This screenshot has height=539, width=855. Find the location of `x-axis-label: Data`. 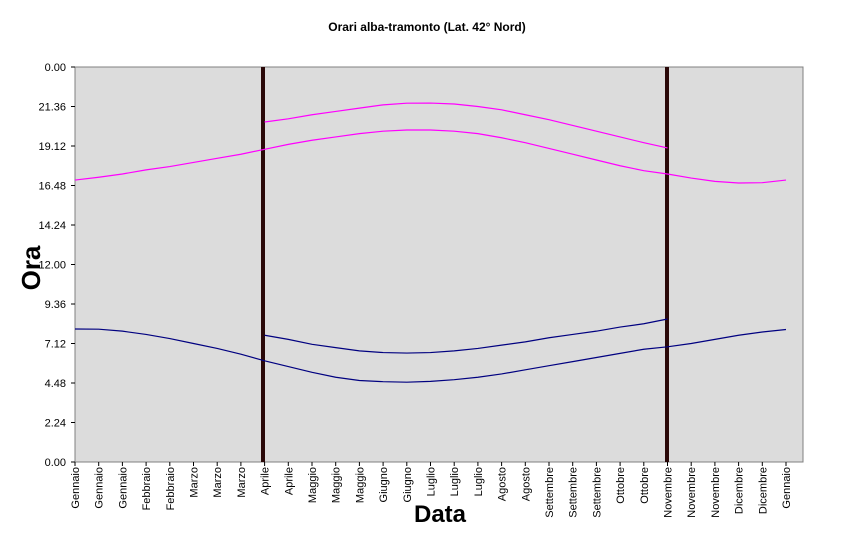

x-axis-label: Data is located at coordinates (440, 514).